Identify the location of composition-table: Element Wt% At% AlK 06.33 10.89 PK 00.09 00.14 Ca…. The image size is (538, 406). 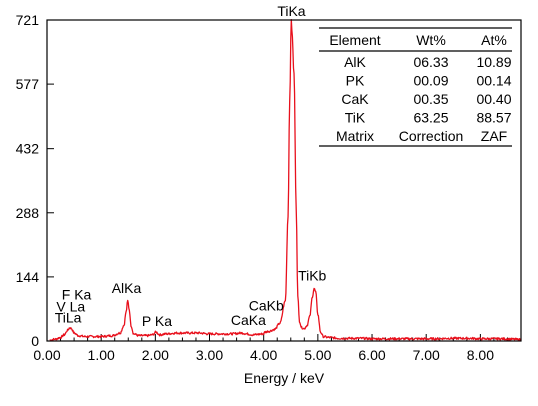
(415, 87).